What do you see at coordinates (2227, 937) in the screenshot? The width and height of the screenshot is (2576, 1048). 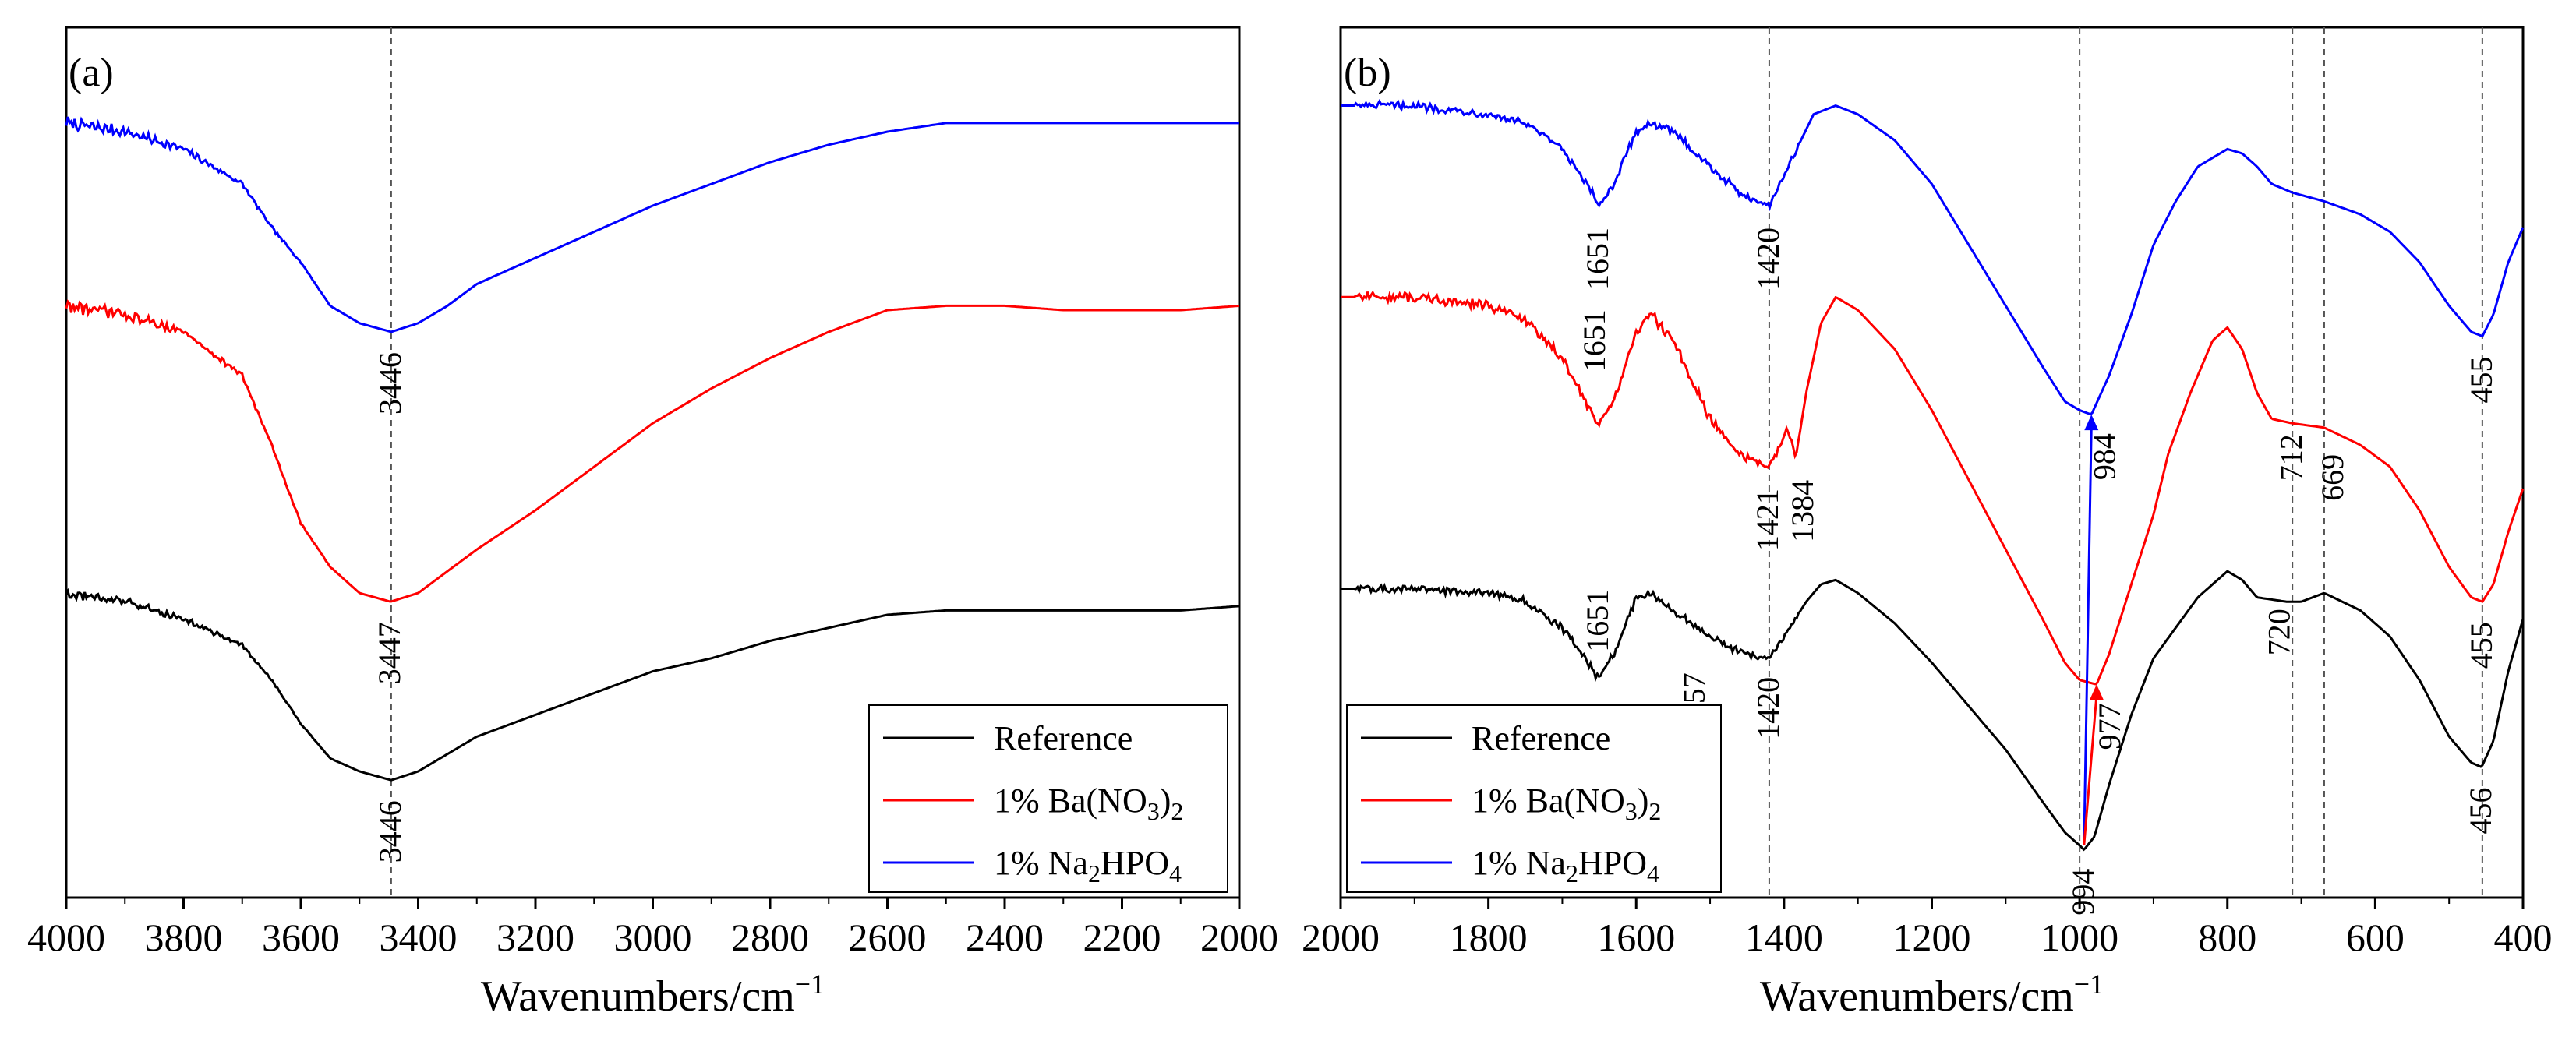 I see `x-tick-label: 800` at bounding box center [2227, 937].